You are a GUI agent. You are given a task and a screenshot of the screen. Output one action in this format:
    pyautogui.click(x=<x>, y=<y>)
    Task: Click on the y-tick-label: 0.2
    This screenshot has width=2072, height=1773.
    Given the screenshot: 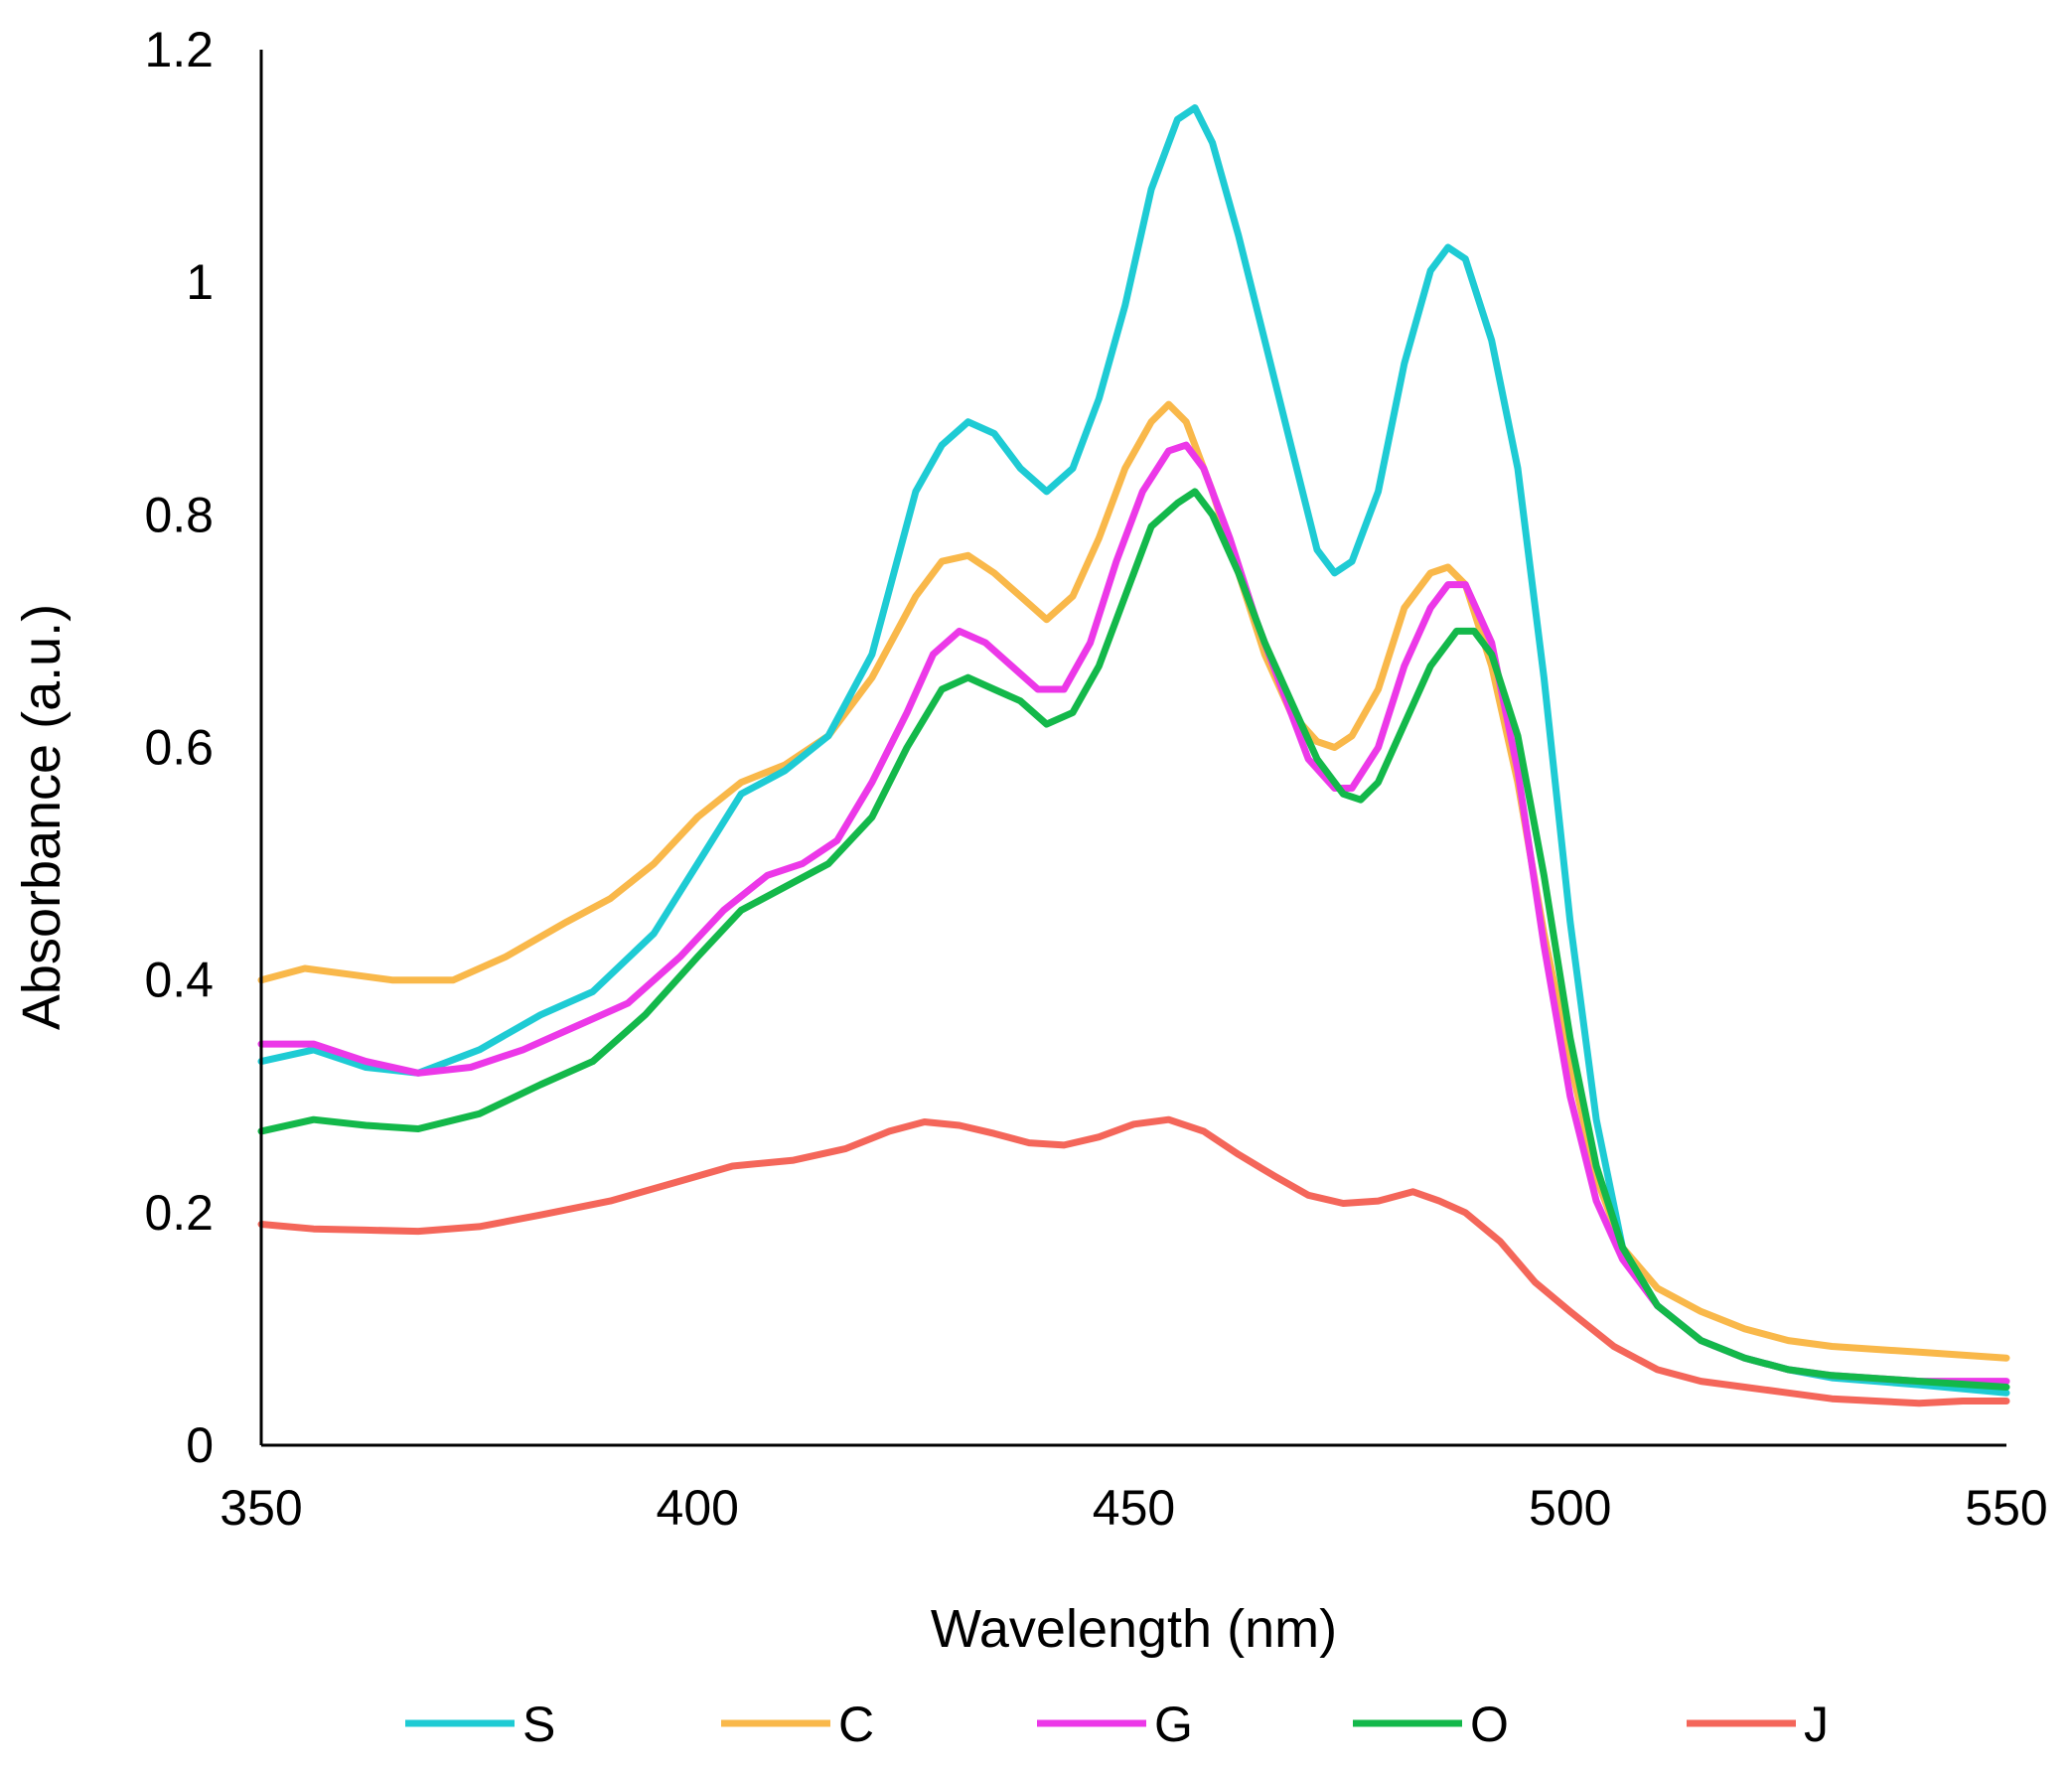 What is the action you would take?
    pyautogui.click(x=179, y=1213)
    